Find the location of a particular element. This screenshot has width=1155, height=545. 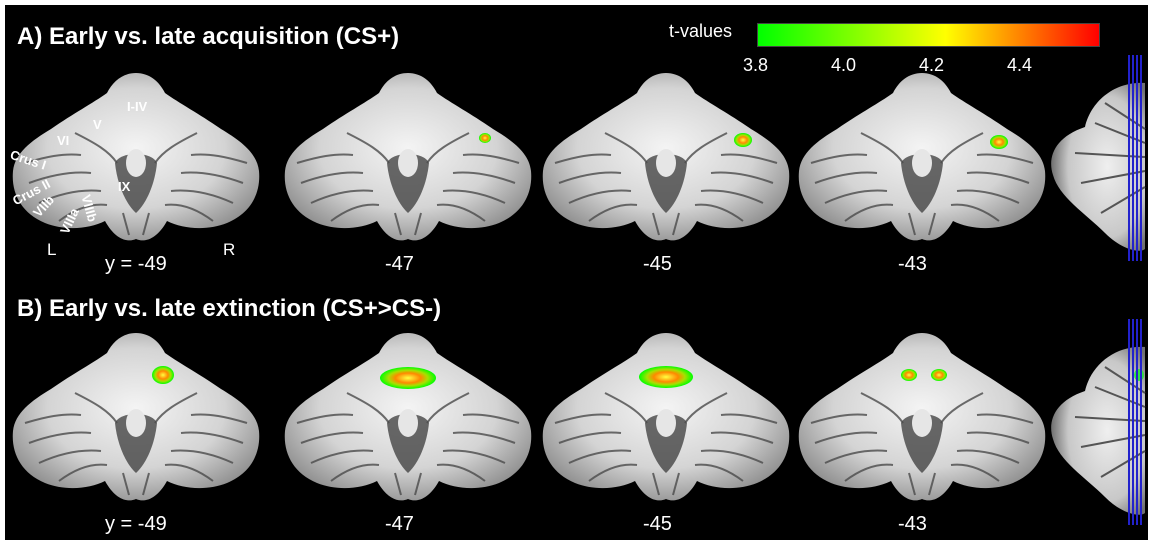

colorbar-tick: 4.4 is located at coordinates (1020, 65).